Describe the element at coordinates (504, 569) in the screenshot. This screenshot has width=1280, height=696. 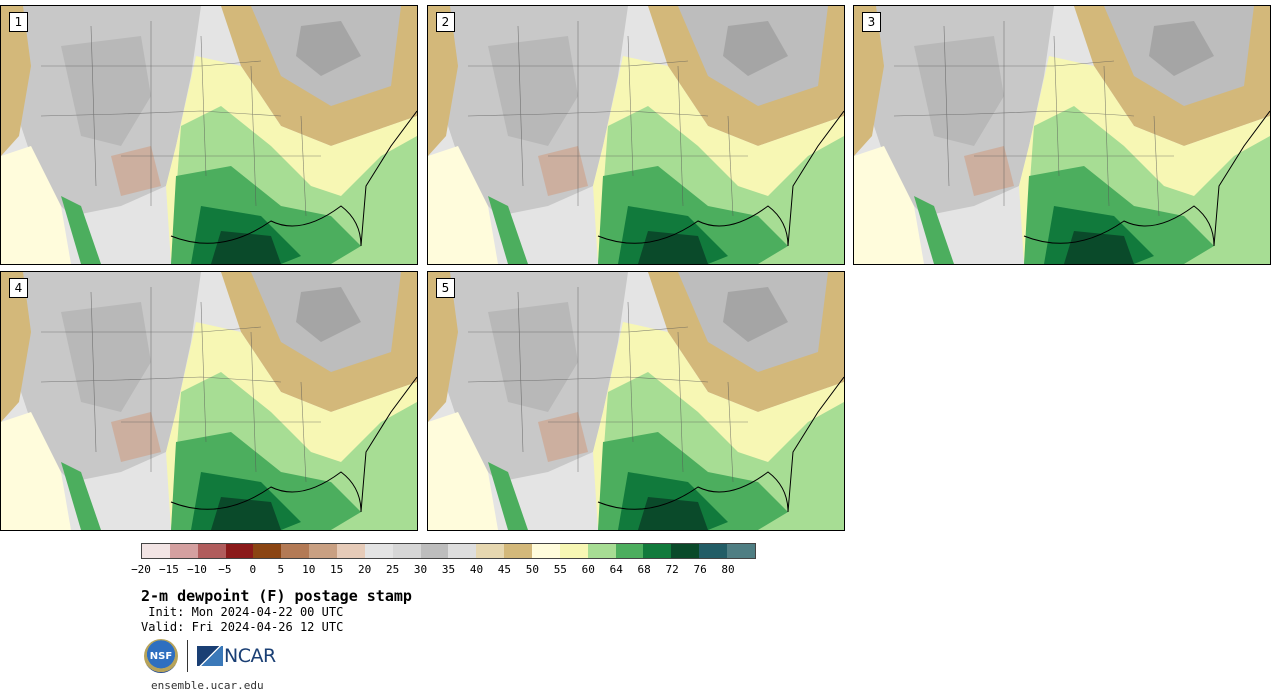
I see `colorbar-tick-label: 45` at that location.